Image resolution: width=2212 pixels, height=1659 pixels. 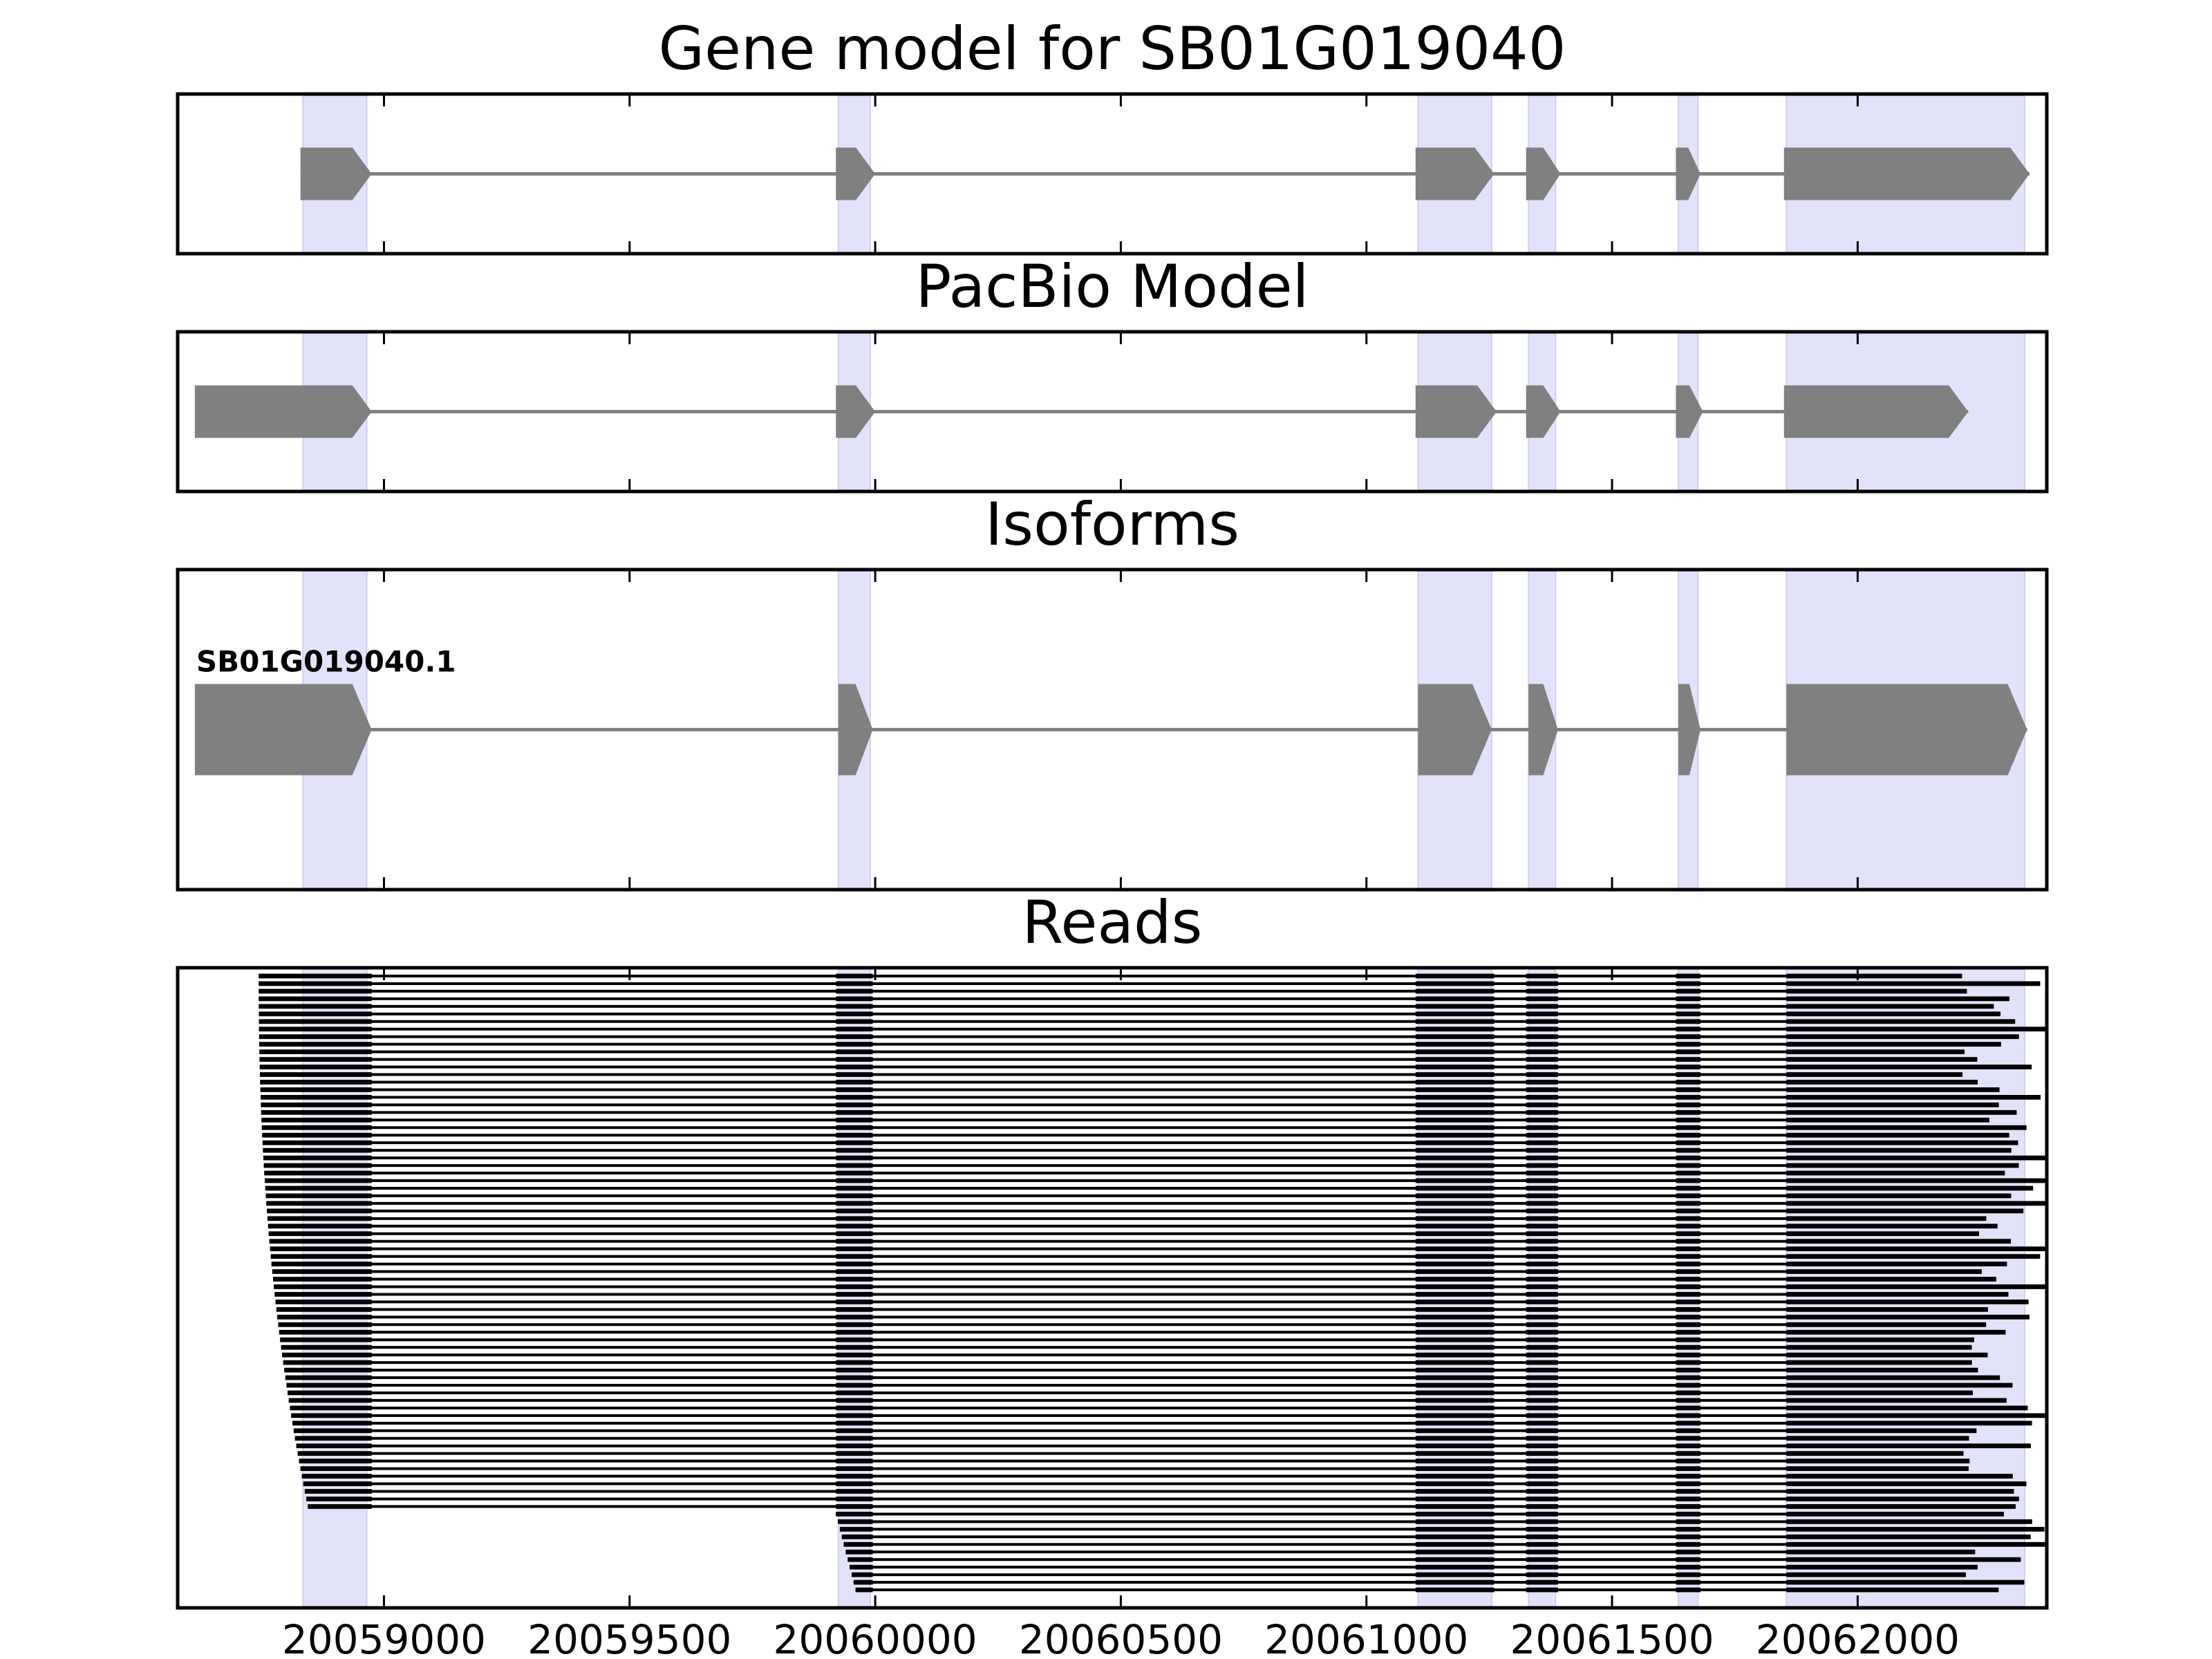 I want to click on panel-title-0: Gene model for SB01G019040, so click(x=1112, y=49).